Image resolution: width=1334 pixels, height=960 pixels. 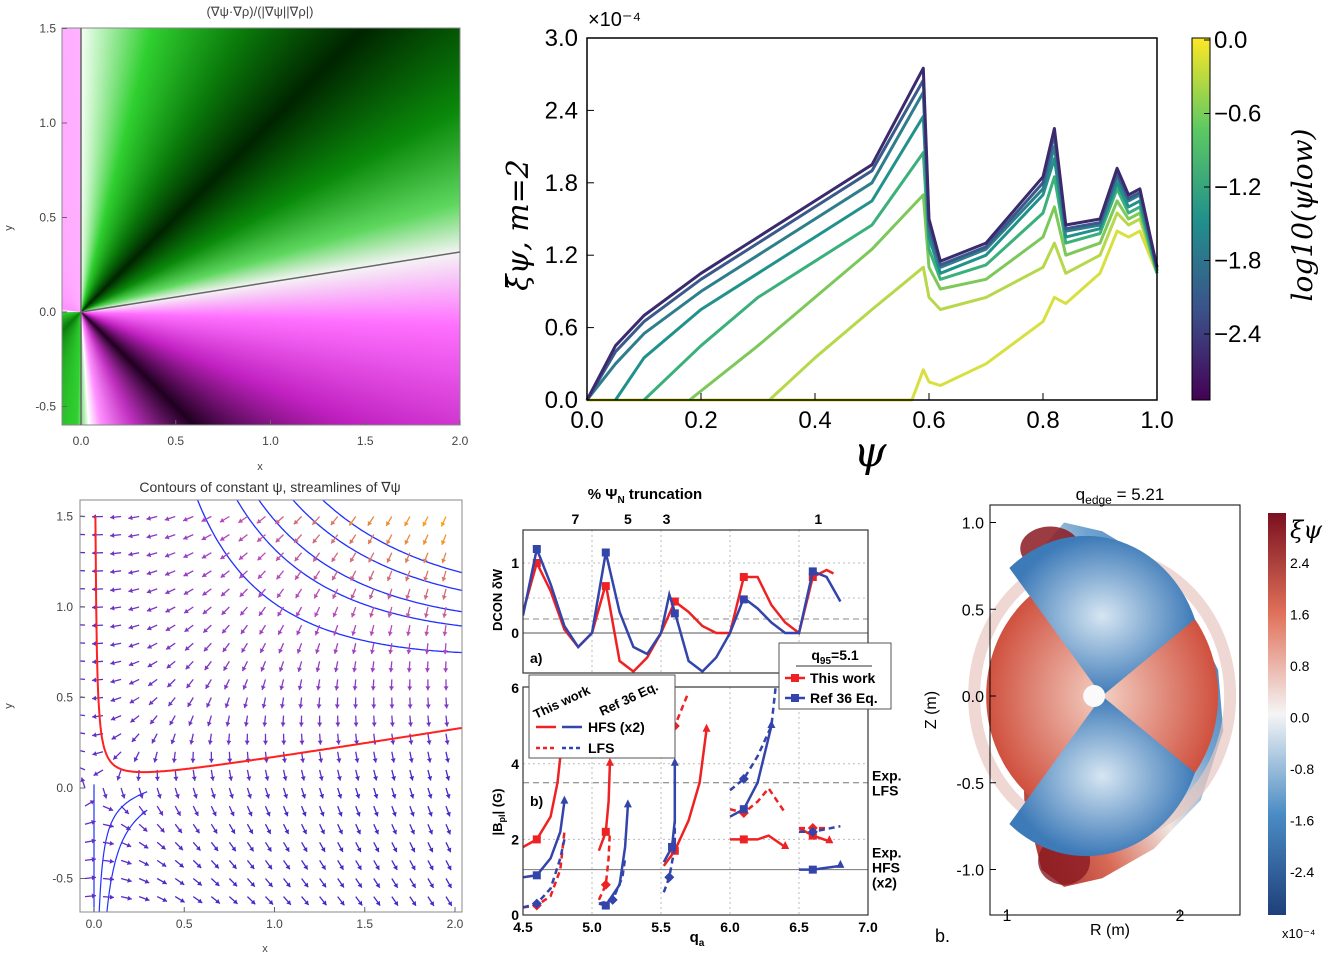 I want to click on legend-marker-ref36, so click(x=795, y=698).